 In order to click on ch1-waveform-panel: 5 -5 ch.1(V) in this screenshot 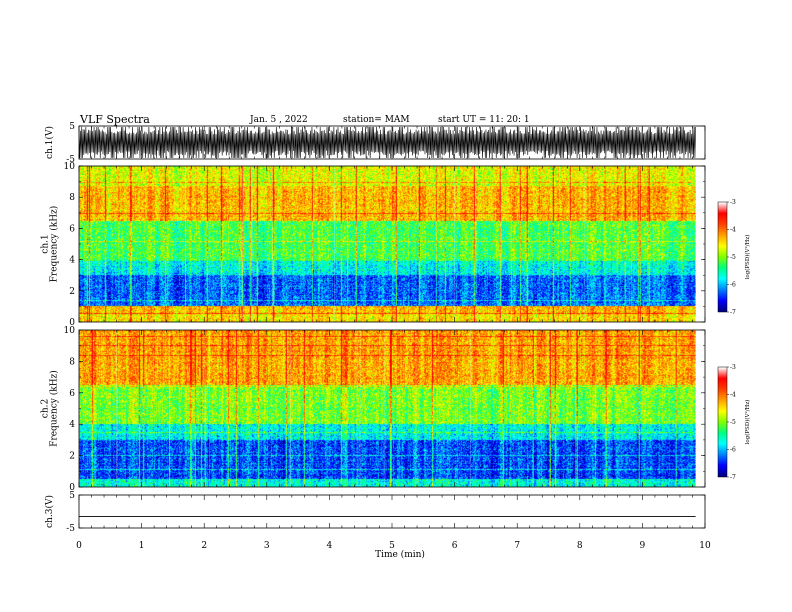, I will do `click(375, 143)`.